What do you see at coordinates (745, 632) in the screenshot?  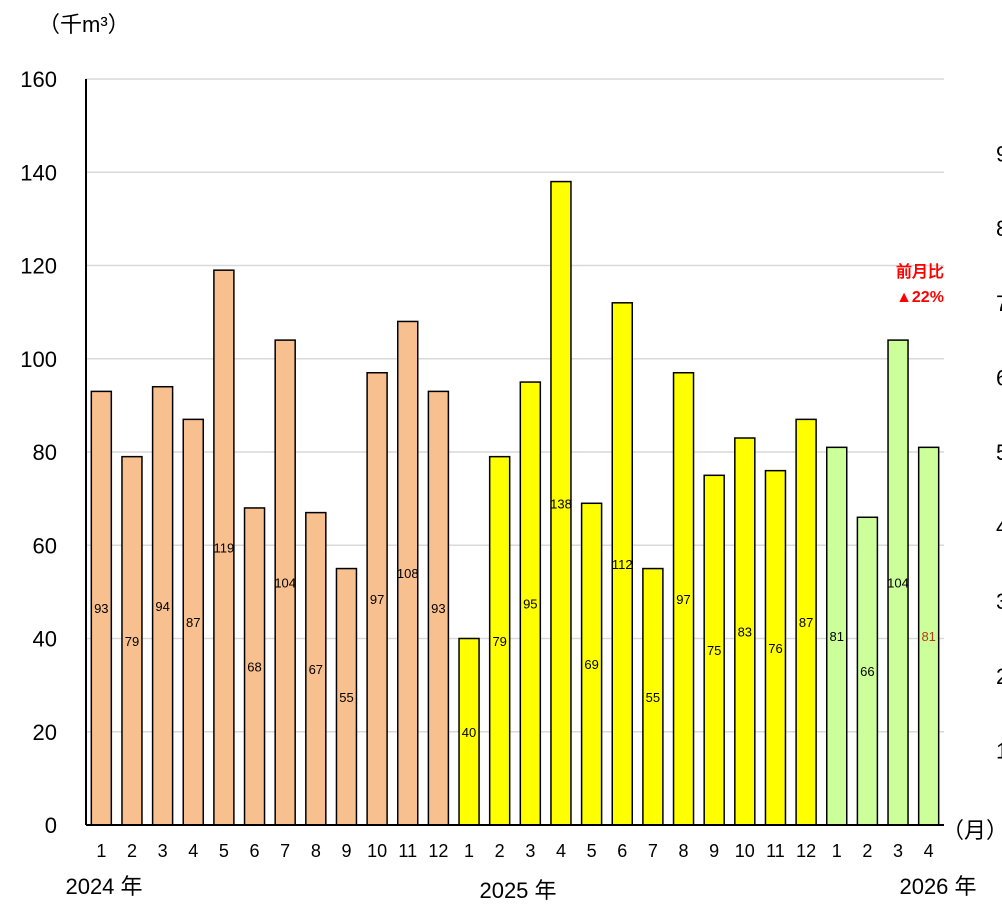 I see `bar-value-label: 83` at bounding box center [745, 632].